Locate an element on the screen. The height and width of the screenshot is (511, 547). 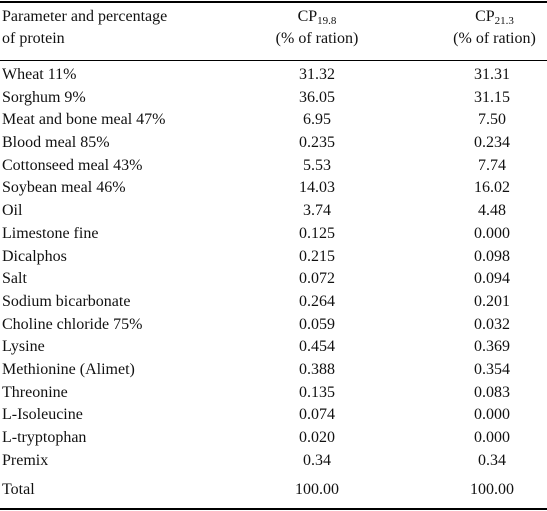
table-row: Sorghum 9% 36.05 31.15 is located at coordinates (273, 98).